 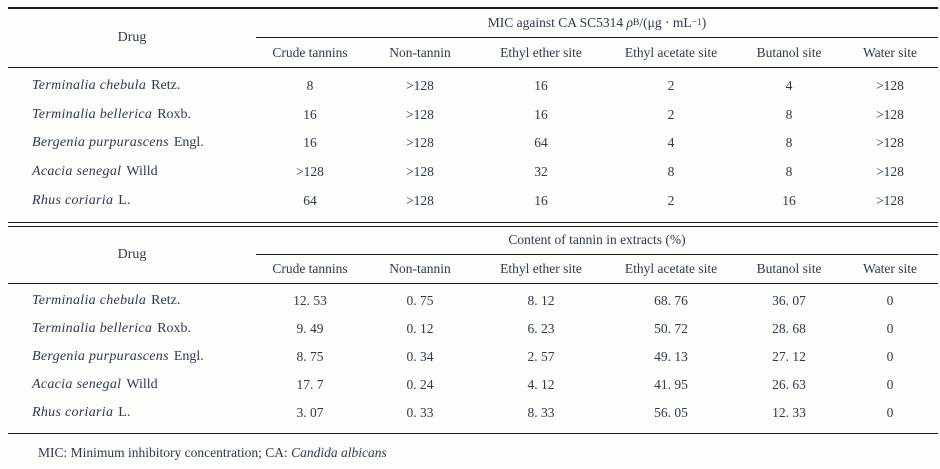 I want to click on table-cell: 3. 07, so click(x=310, y=412).